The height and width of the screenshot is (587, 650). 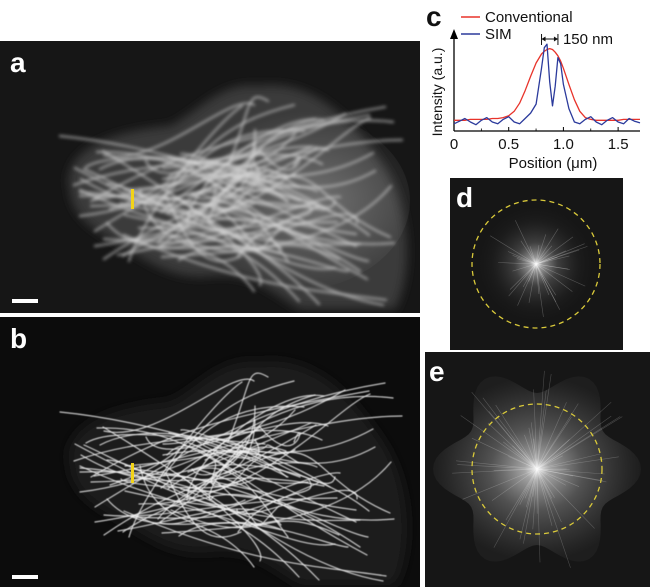 What do you see at coordinates (563, 144) in the screenshot?
I see `x-tick-label: 1.0` at bounding box center [563, 144].